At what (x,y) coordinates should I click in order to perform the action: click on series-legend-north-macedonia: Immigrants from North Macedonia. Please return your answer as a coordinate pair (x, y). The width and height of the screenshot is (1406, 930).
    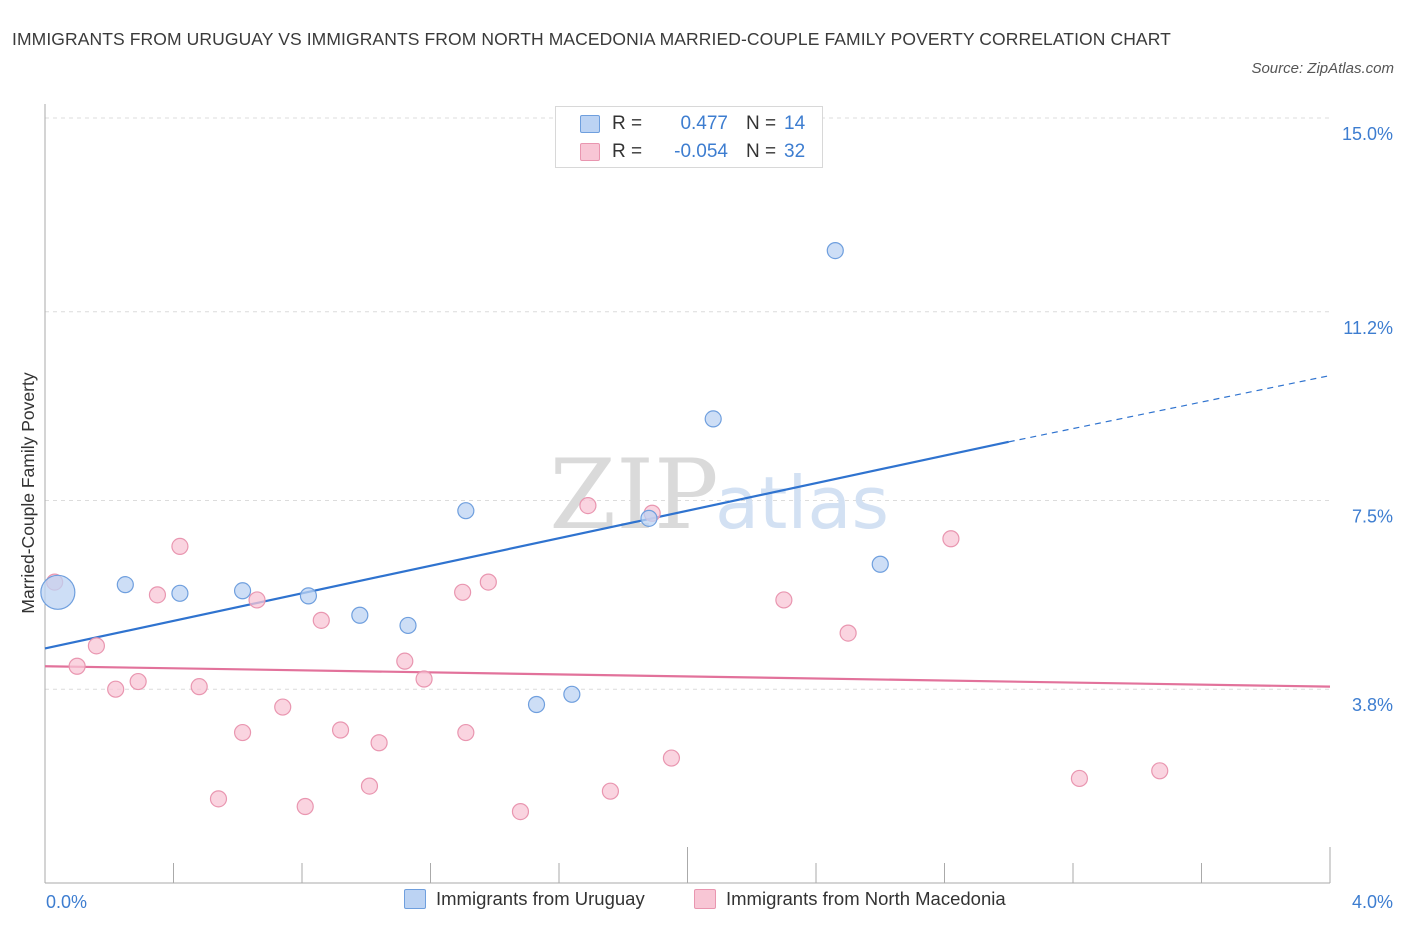
    Looking at the image, I should click on (850, 899).